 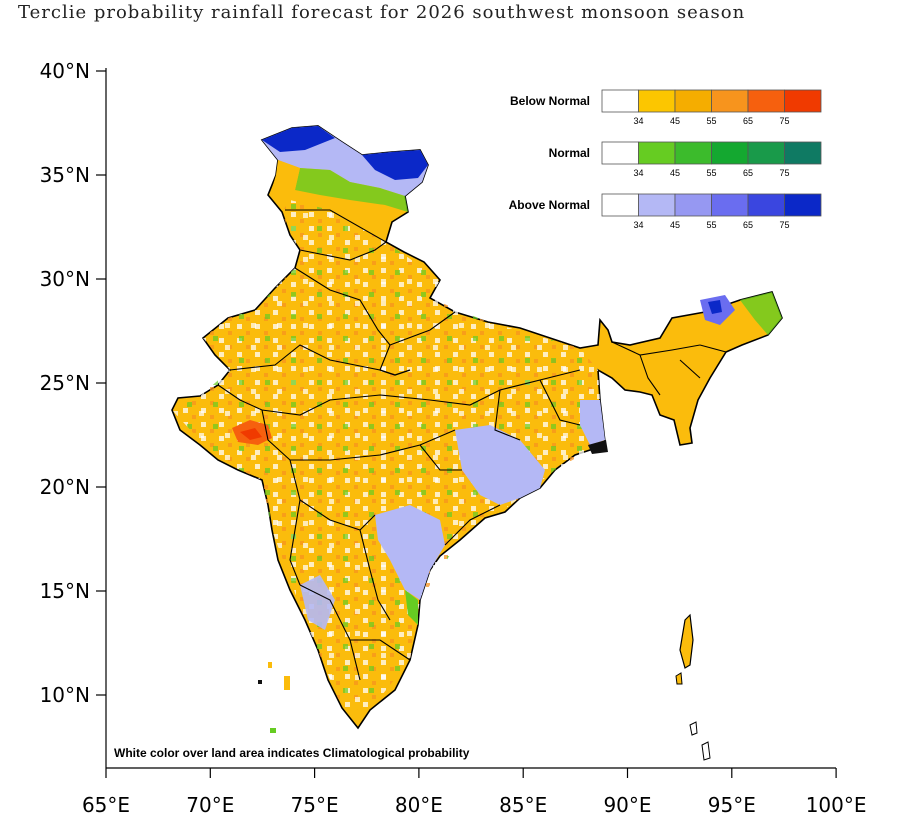 What do you see at coordinates (106, 805) in the screenshot?
I see `lon-tick-label: 65°E` at bounding box center [106, 805].